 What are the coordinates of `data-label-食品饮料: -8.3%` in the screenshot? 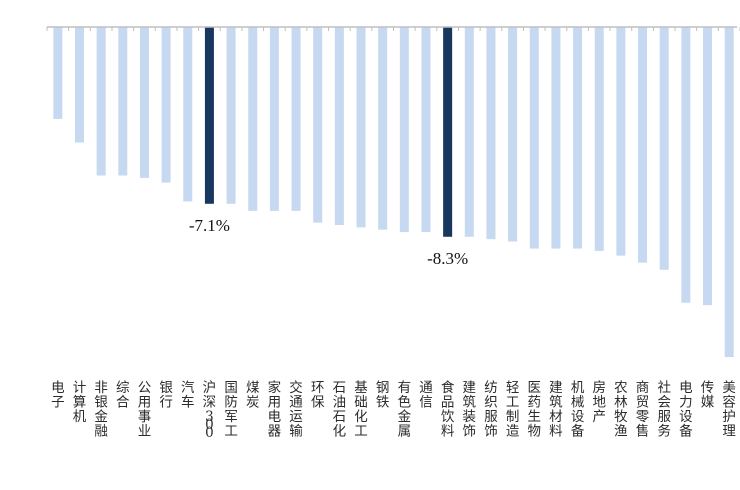 It's located at (447, 258).